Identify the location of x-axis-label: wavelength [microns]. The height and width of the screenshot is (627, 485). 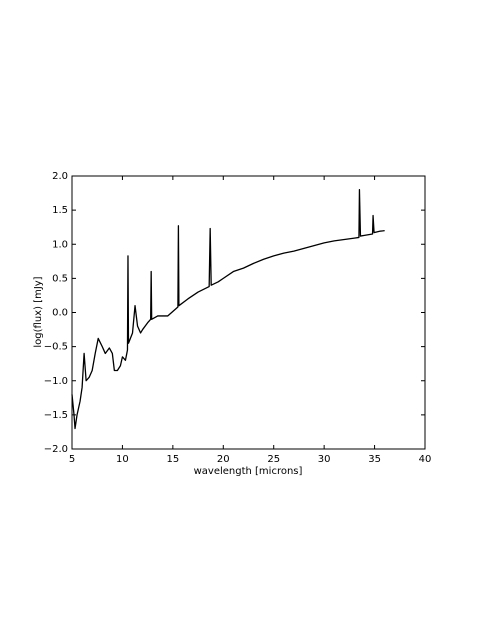
(248, 471).